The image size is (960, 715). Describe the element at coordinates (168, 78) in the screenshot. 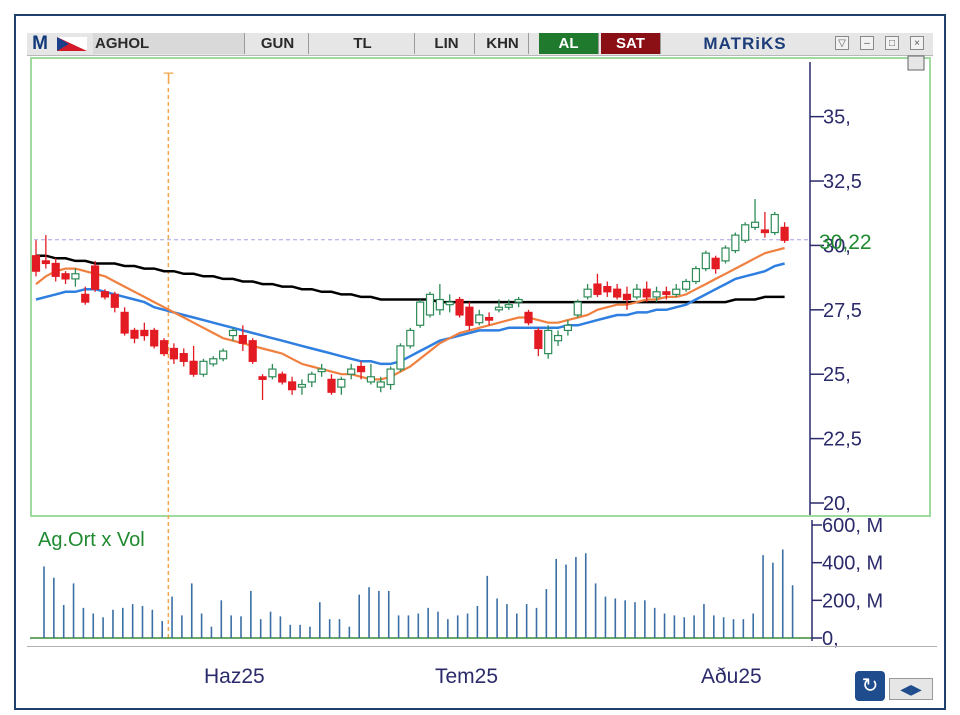

I see `marker-label: T` at that location.